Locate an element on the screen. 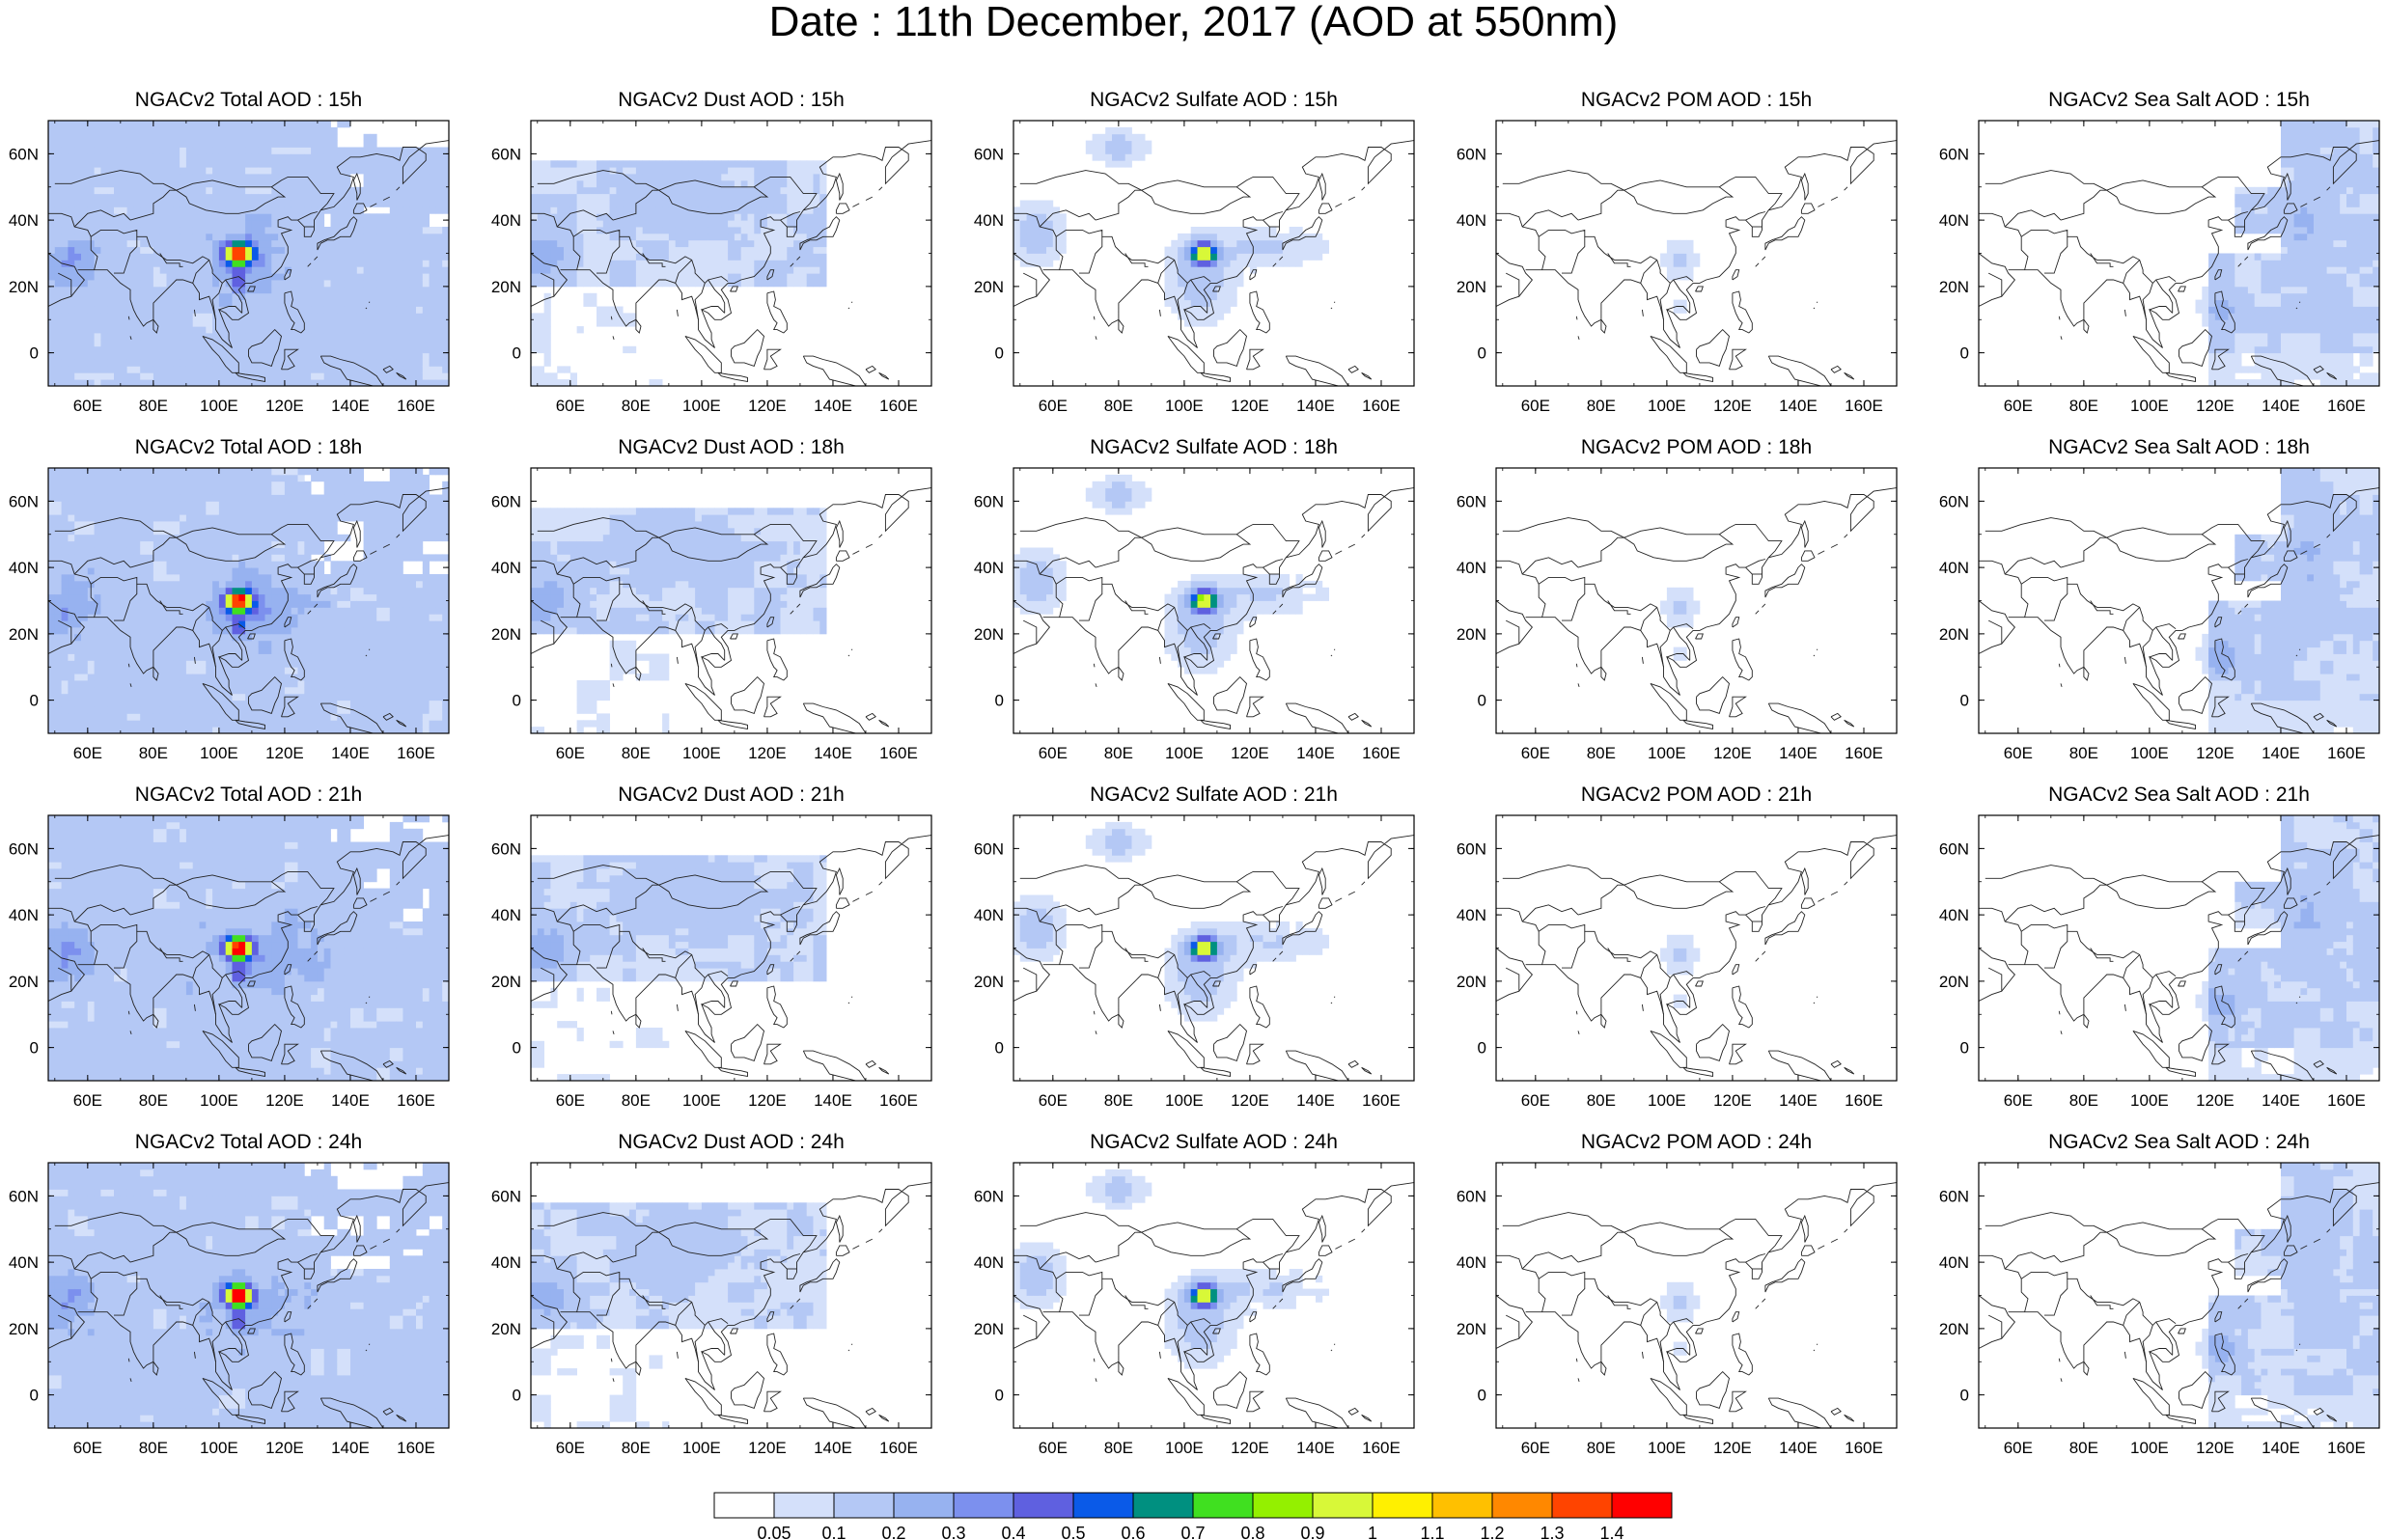 This screenshot has height=1540, width=2387. colorbar-label: 0.2 is located at coordinates (893, 1532).